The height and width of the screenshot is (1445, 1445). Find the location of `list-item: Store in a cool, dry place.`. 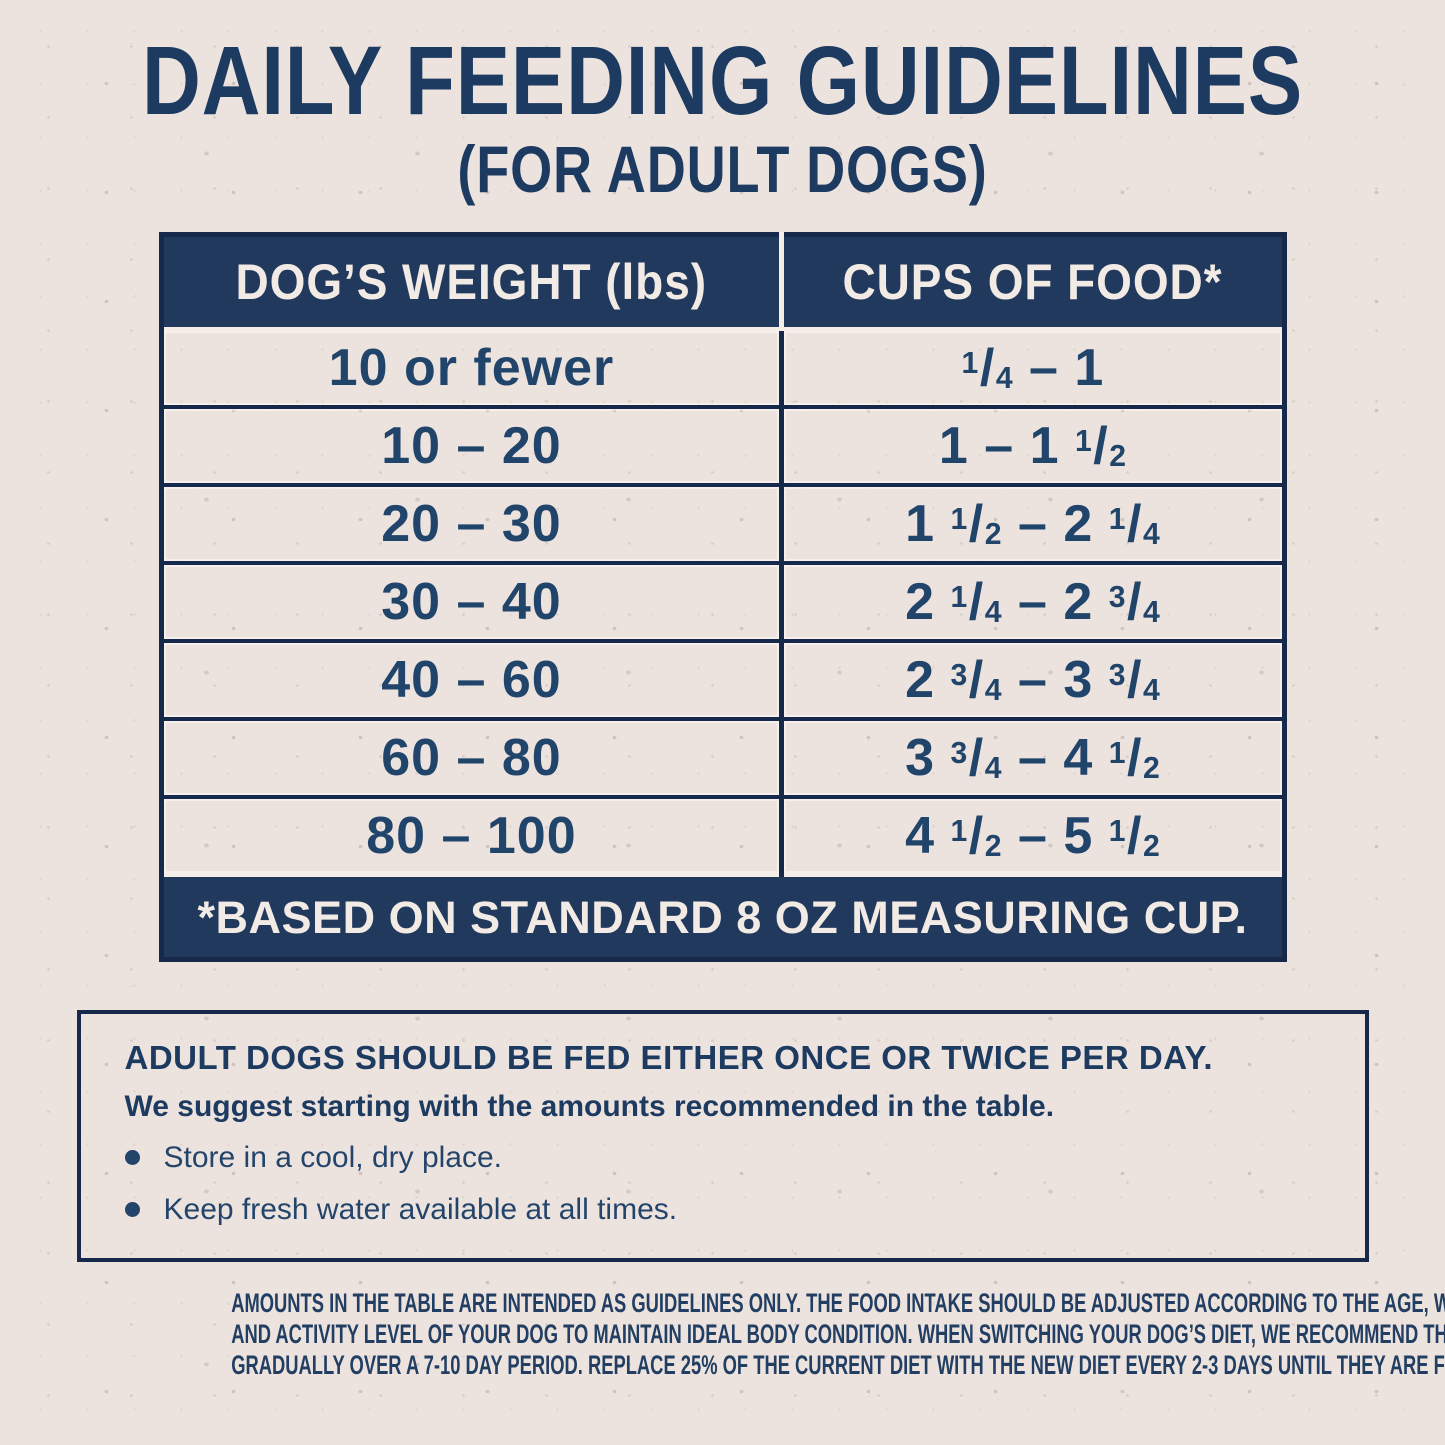

list-item: Store in a cool, dry place. is located at coordinates (724, 1158).